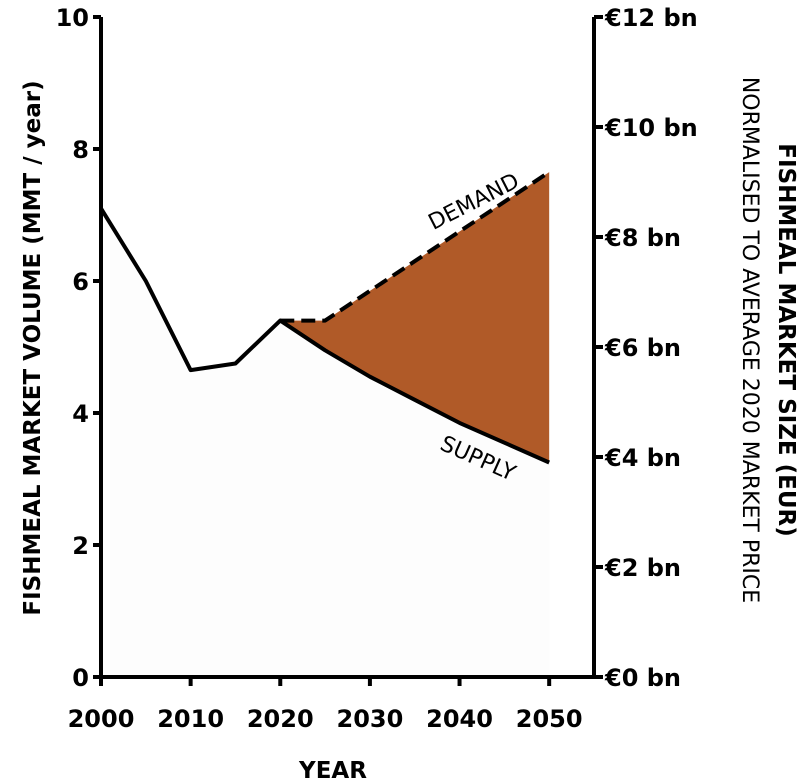 Image resolution: width=802 pixels, height=783 pixels. What do you see at coordinates (80, 414) in the screenshot?
I see `y-tick-label: 4` at bounding box center [80, 414].